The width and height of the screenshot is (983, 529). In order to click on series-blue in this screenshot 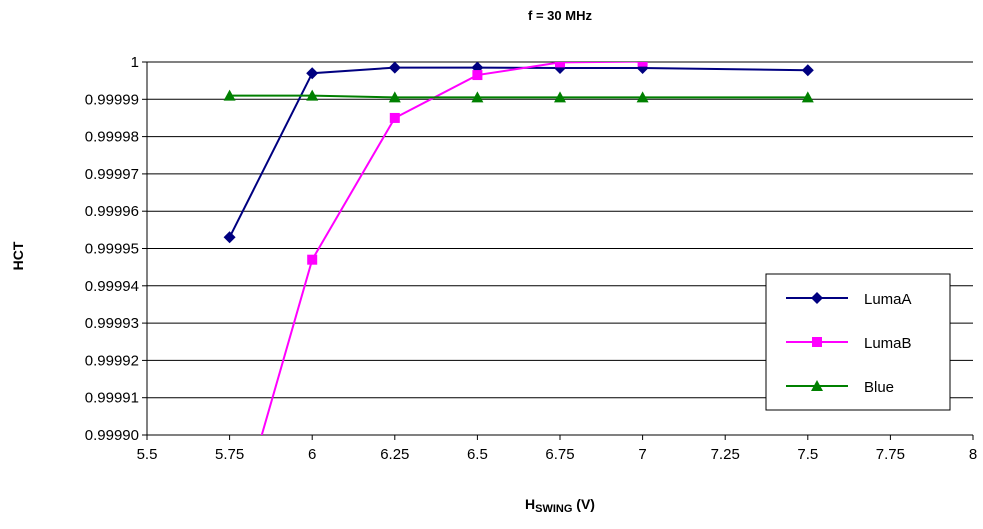, I will do `click(518, 96)`.